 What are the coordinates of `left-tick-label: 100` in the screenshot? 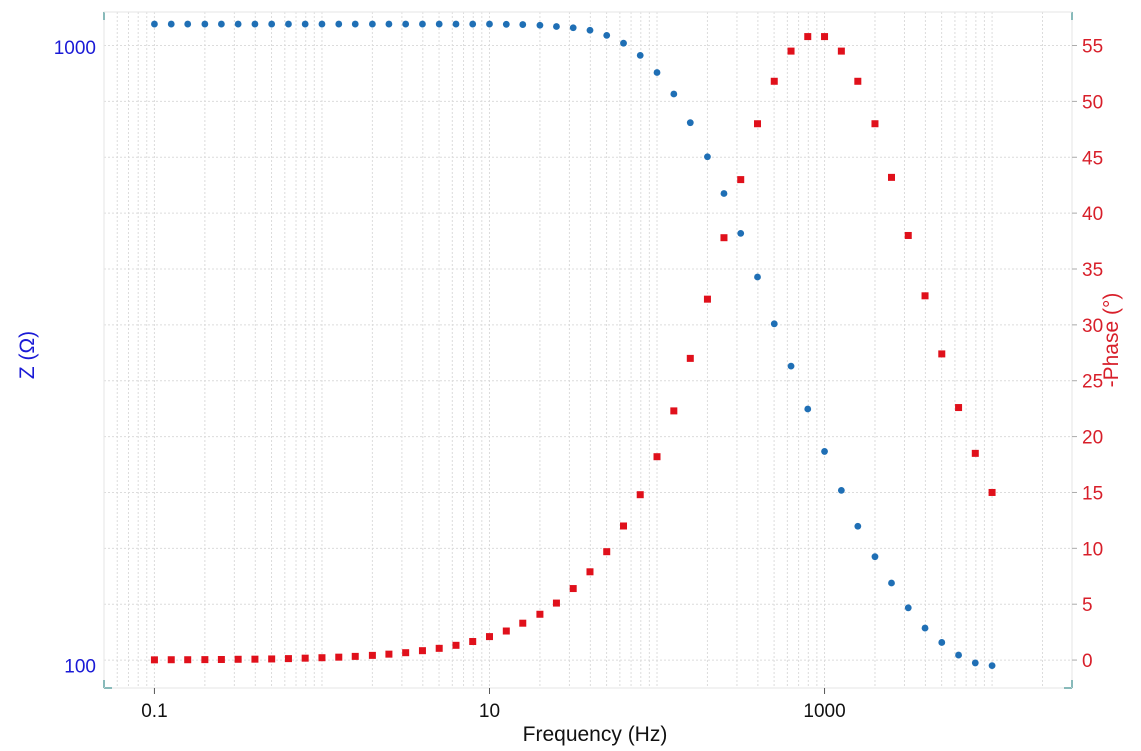 It's located at (80, 667).